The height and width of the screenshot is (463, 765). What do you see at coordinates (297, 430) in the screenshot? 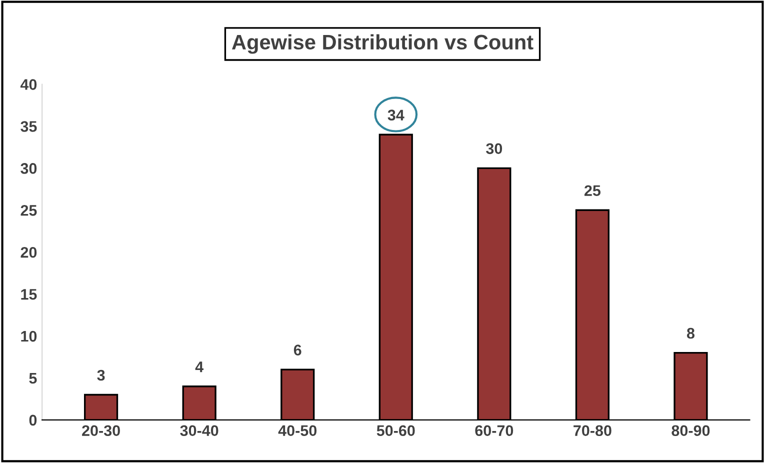
I see `x-tick-label: 40-50` at bounding box center [297, 430].